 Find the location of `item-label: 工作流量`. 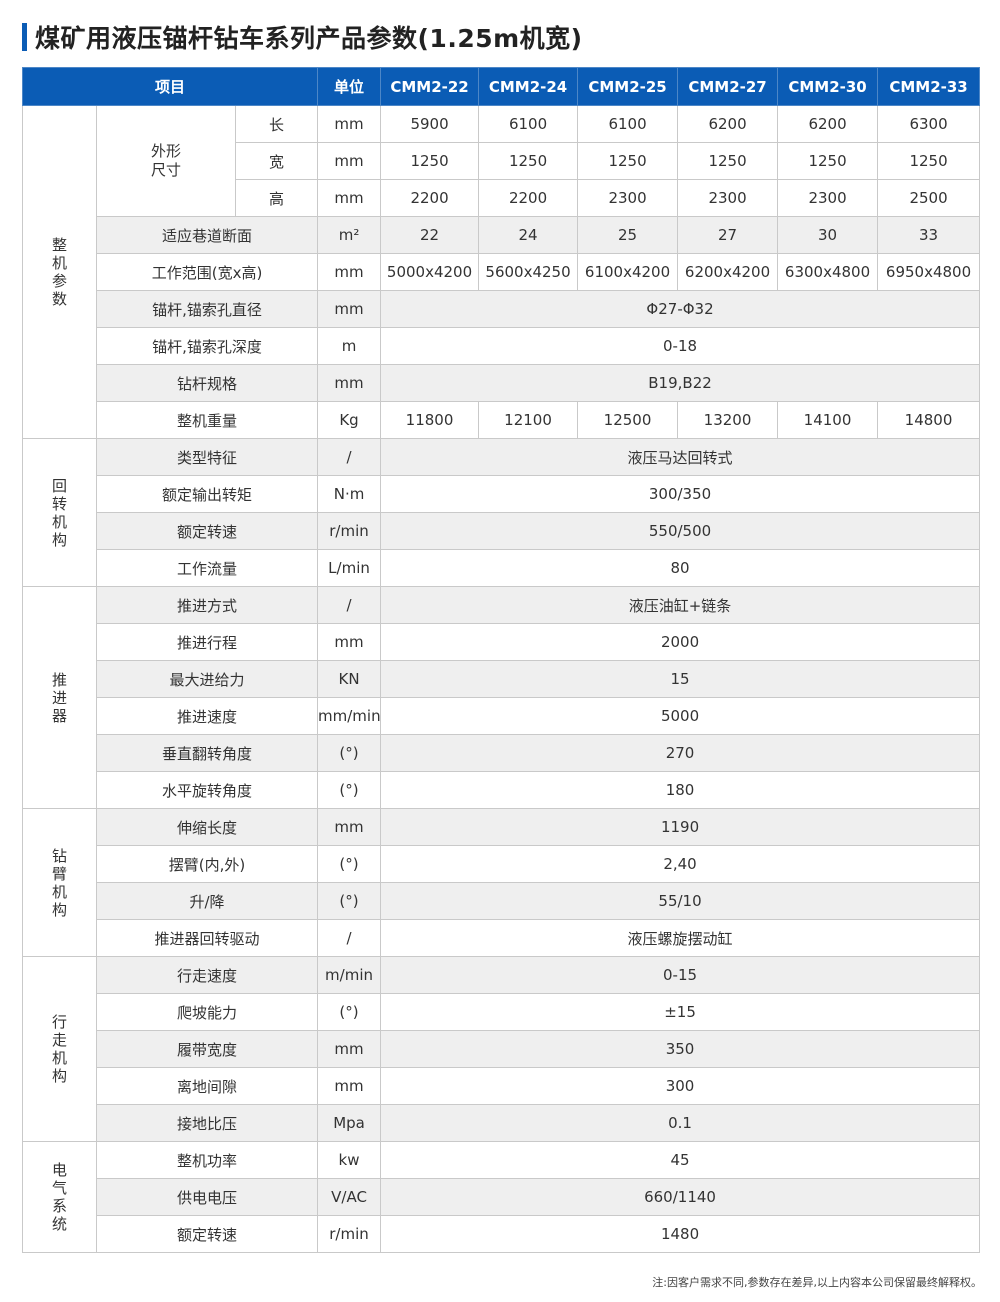

item-label: 工作流量 is located at coordinates (207, 568).